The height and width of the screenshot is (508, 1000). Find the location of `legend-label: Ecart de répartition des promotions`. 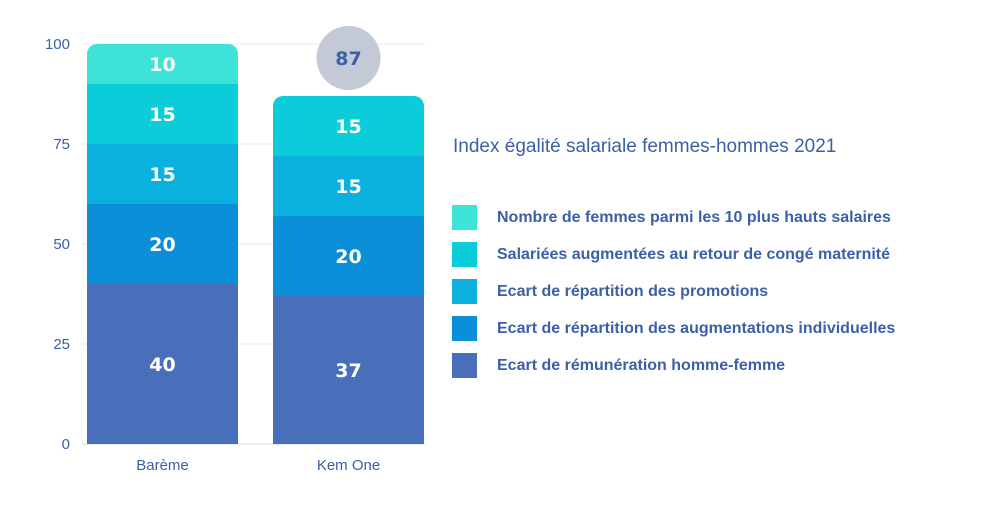

legend-label: Ecart de répartition des promotions is located at coordinates (633, 291).